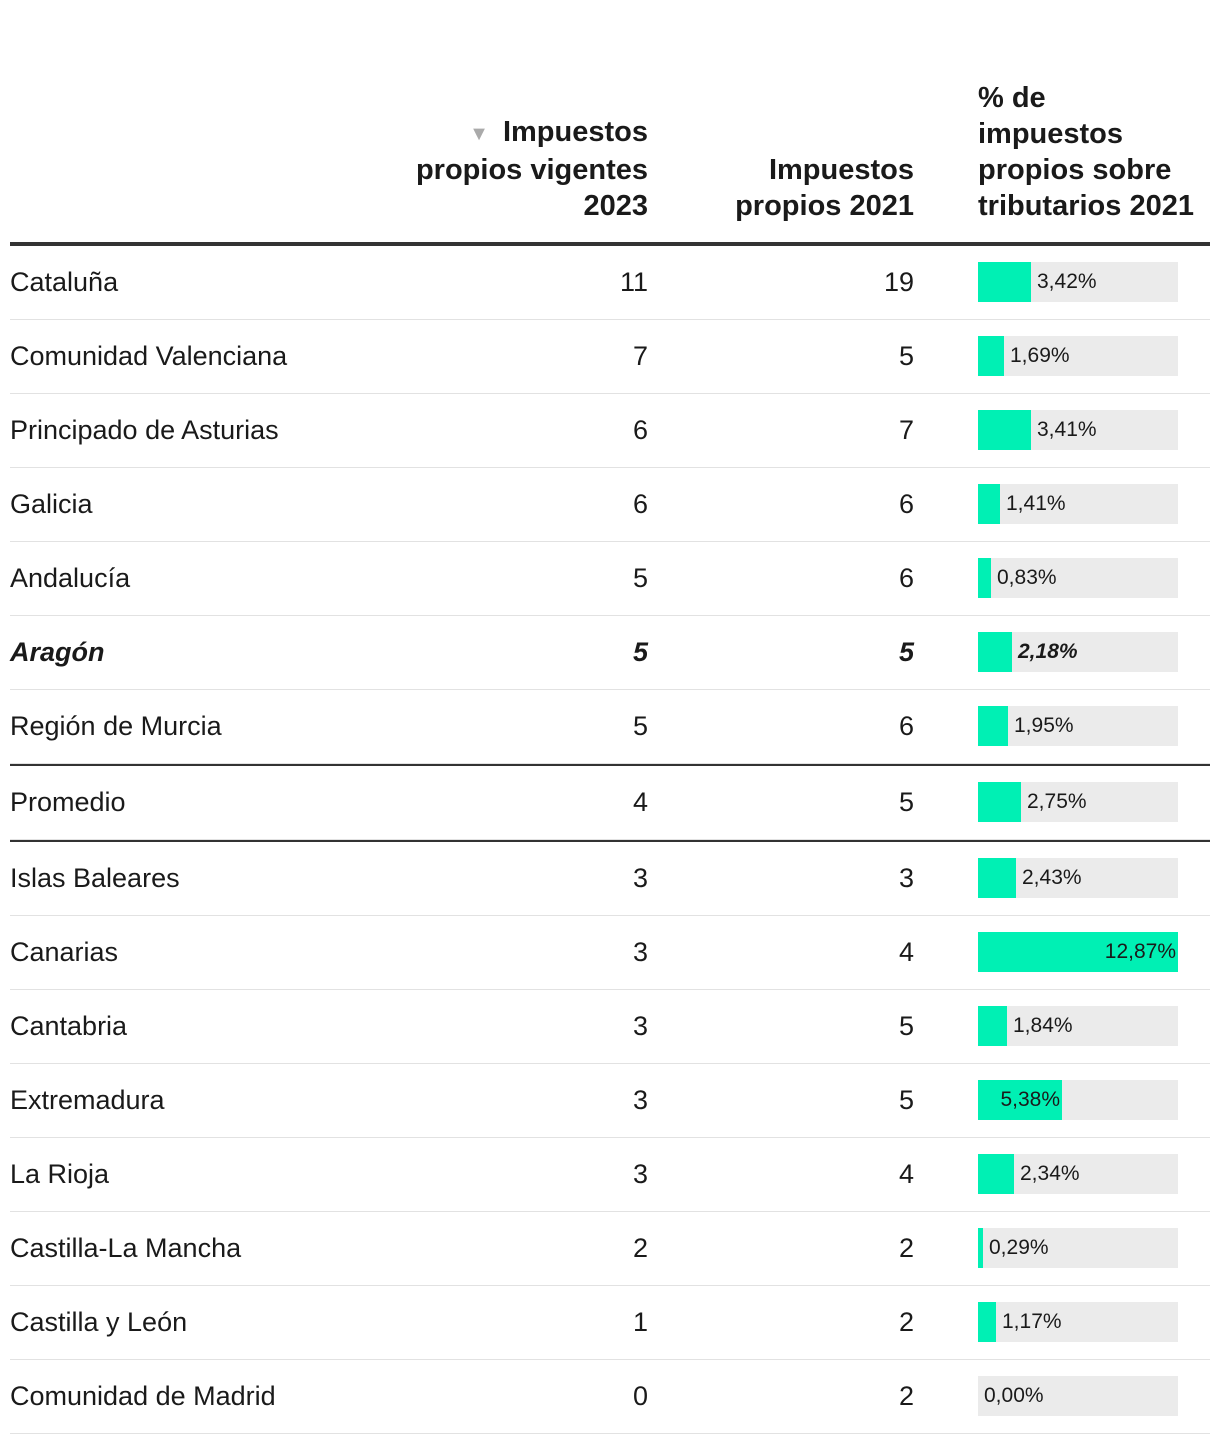 This screenshot has height=1440, width=1220. Describe the element at coordinates (610, 727) in the screenshot. I see `table-row: Región de Murcia 5 6 1,95%` at that location.